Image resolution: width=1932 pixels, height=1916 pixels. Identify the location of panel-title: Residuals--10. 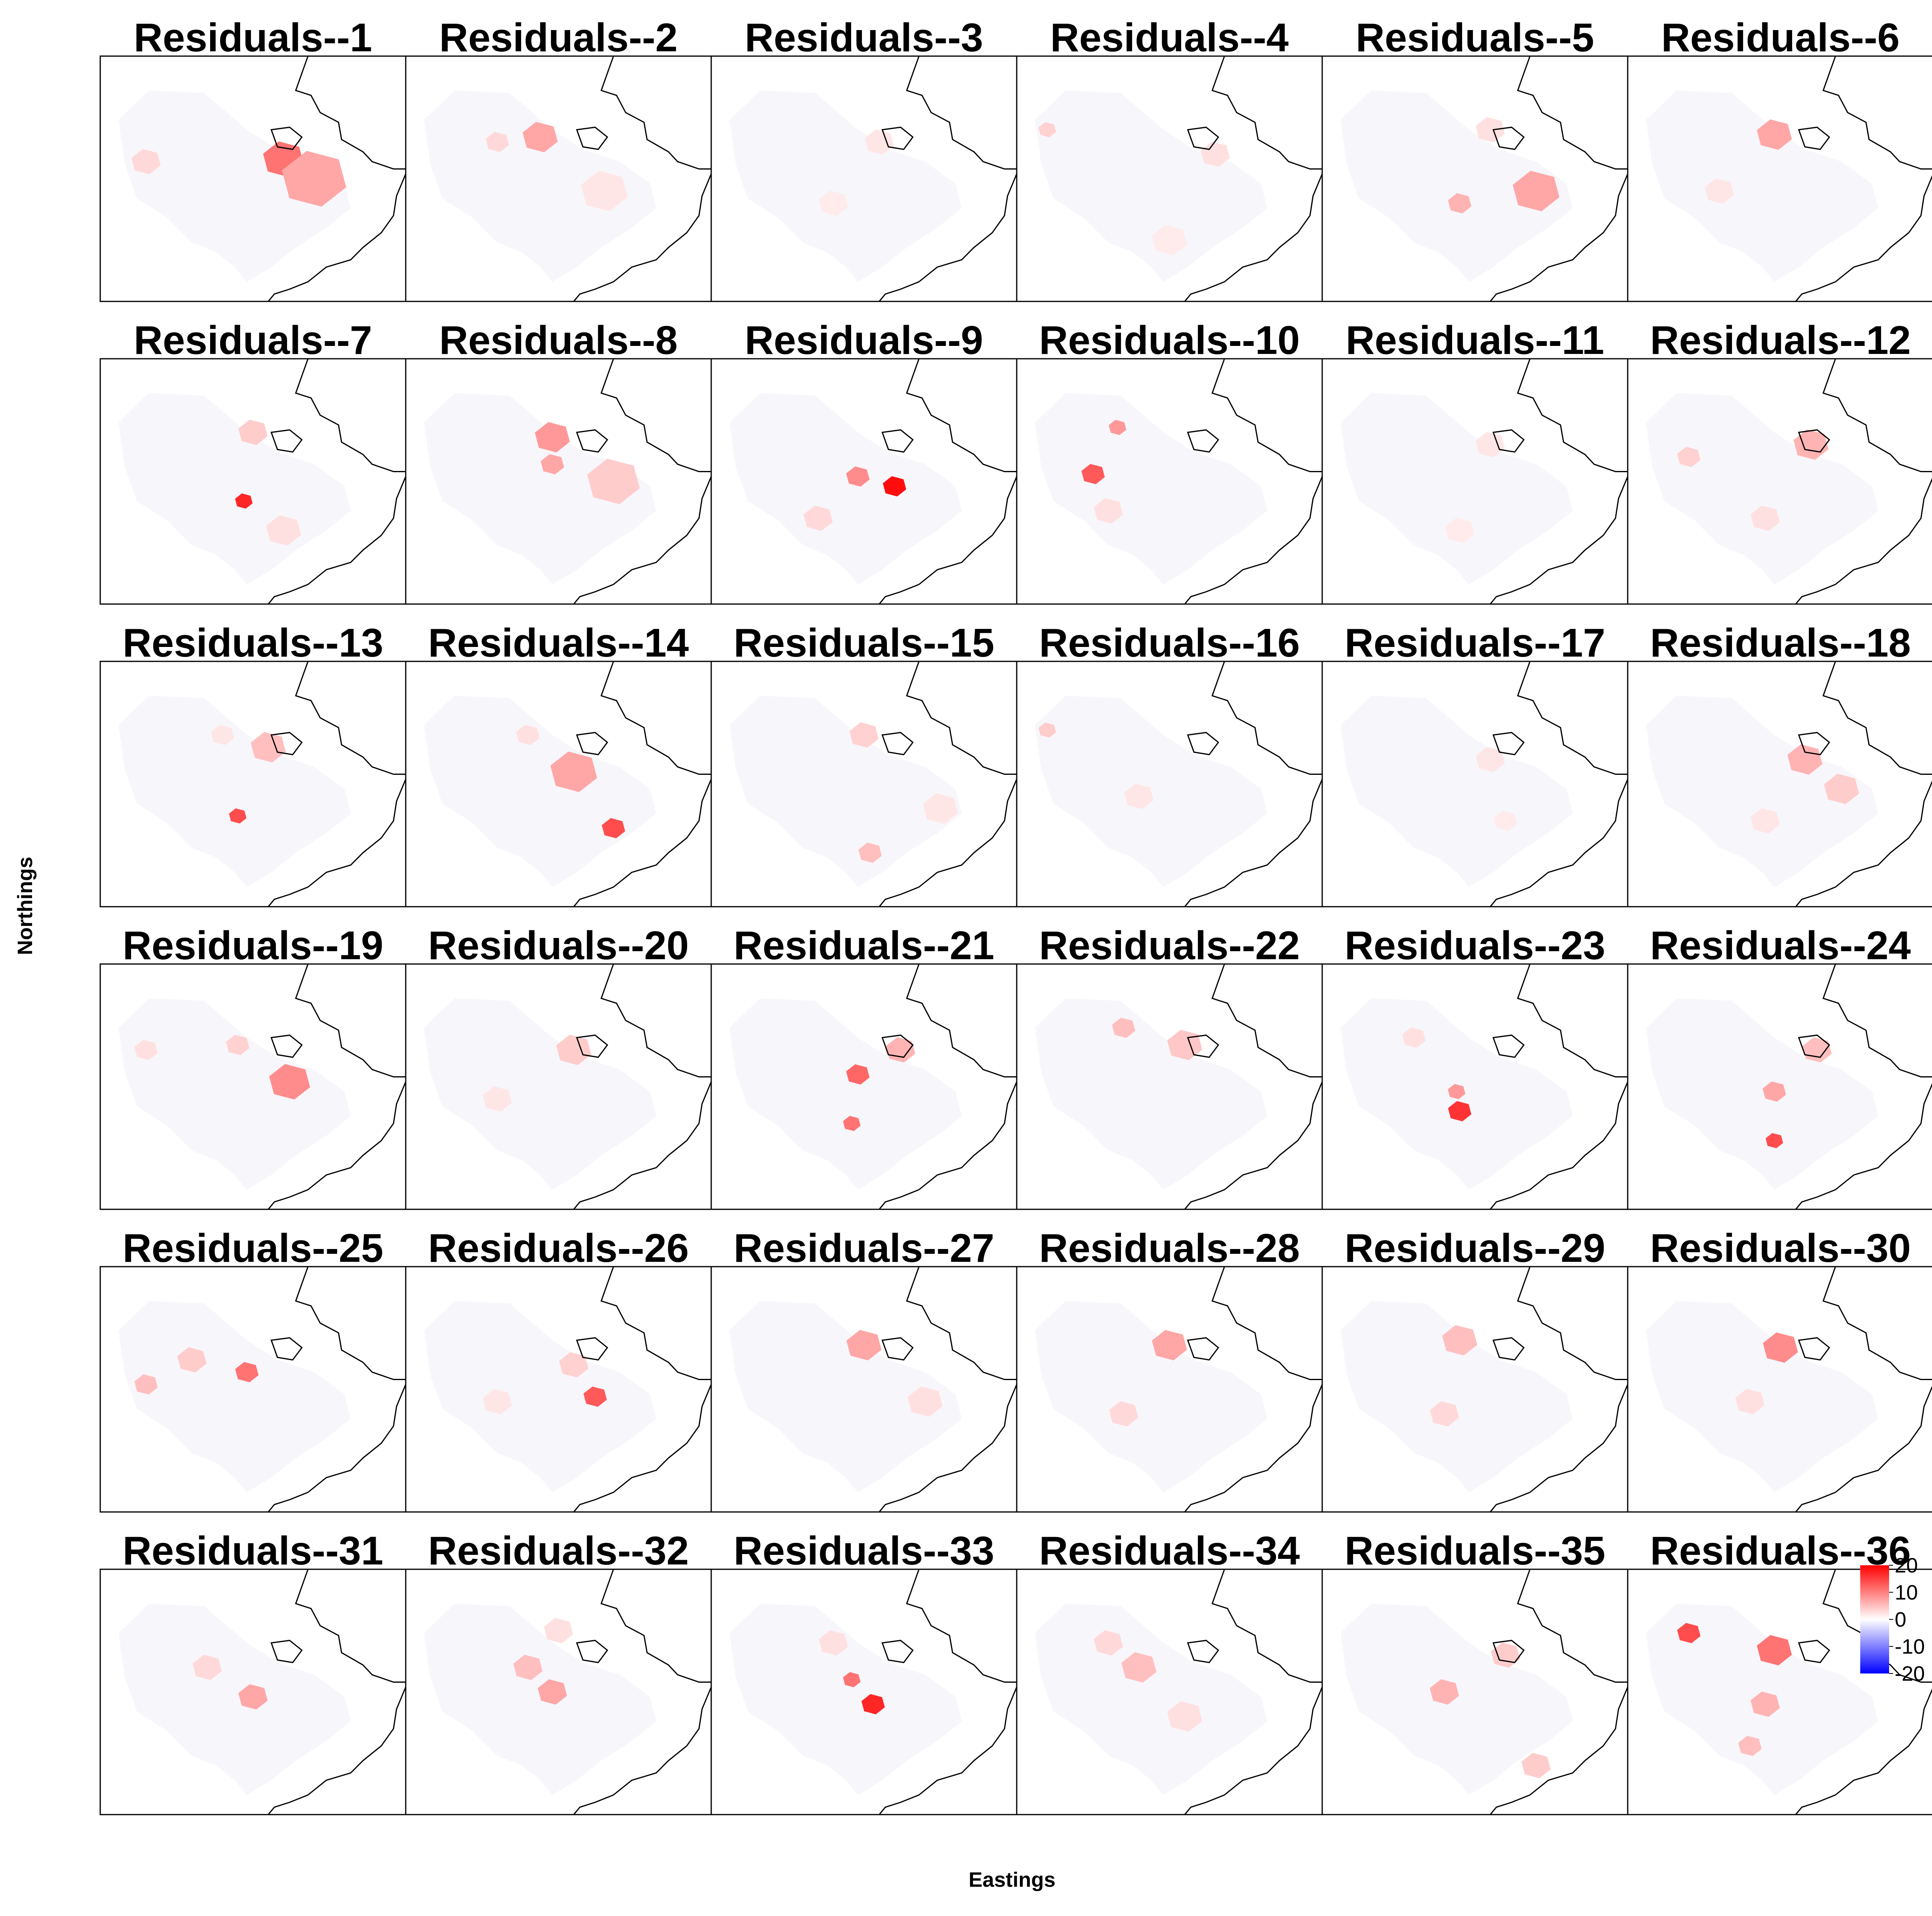
(1169, 340).